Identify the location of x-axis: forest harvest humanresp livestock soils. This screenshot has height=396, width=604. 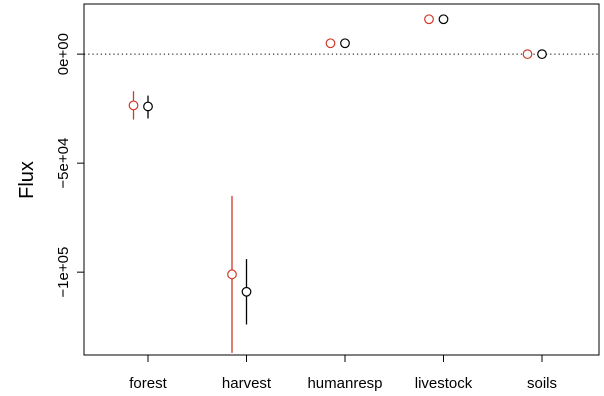
(343, 373).